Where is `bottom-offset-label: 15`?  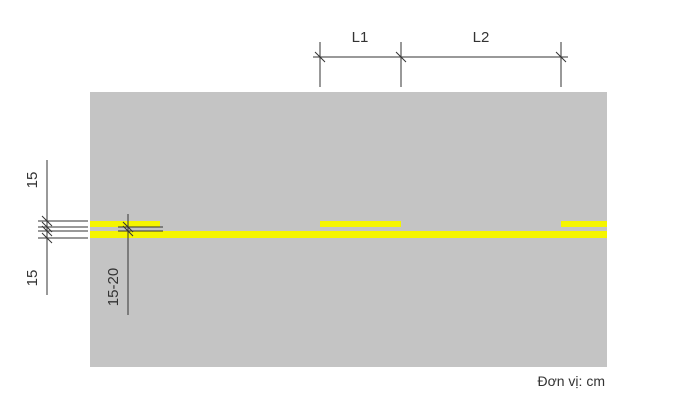
bottom-offset-label: 15 is located at coordinates (32, 278).